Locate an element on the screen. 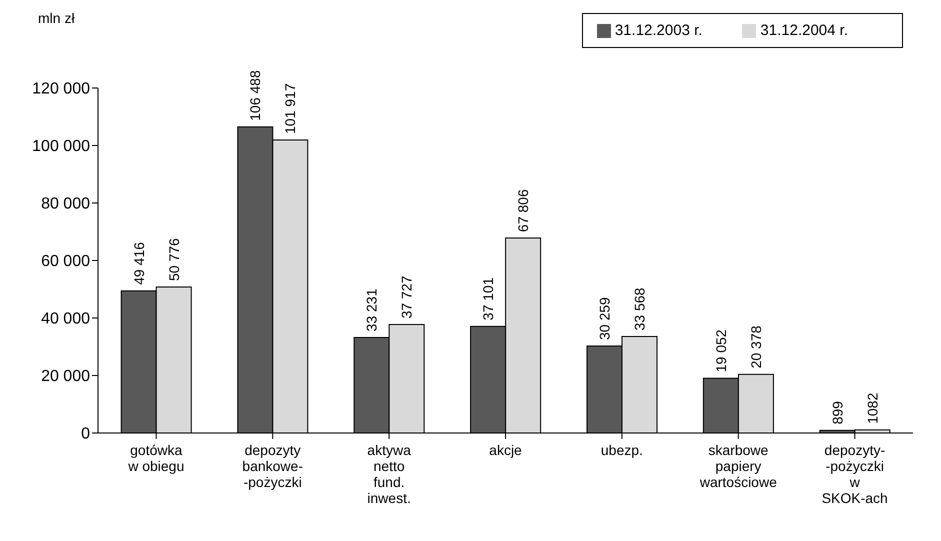 This screenshot has width=941, height=541. data-label: 30 259 is located at coordinates (604, 318).